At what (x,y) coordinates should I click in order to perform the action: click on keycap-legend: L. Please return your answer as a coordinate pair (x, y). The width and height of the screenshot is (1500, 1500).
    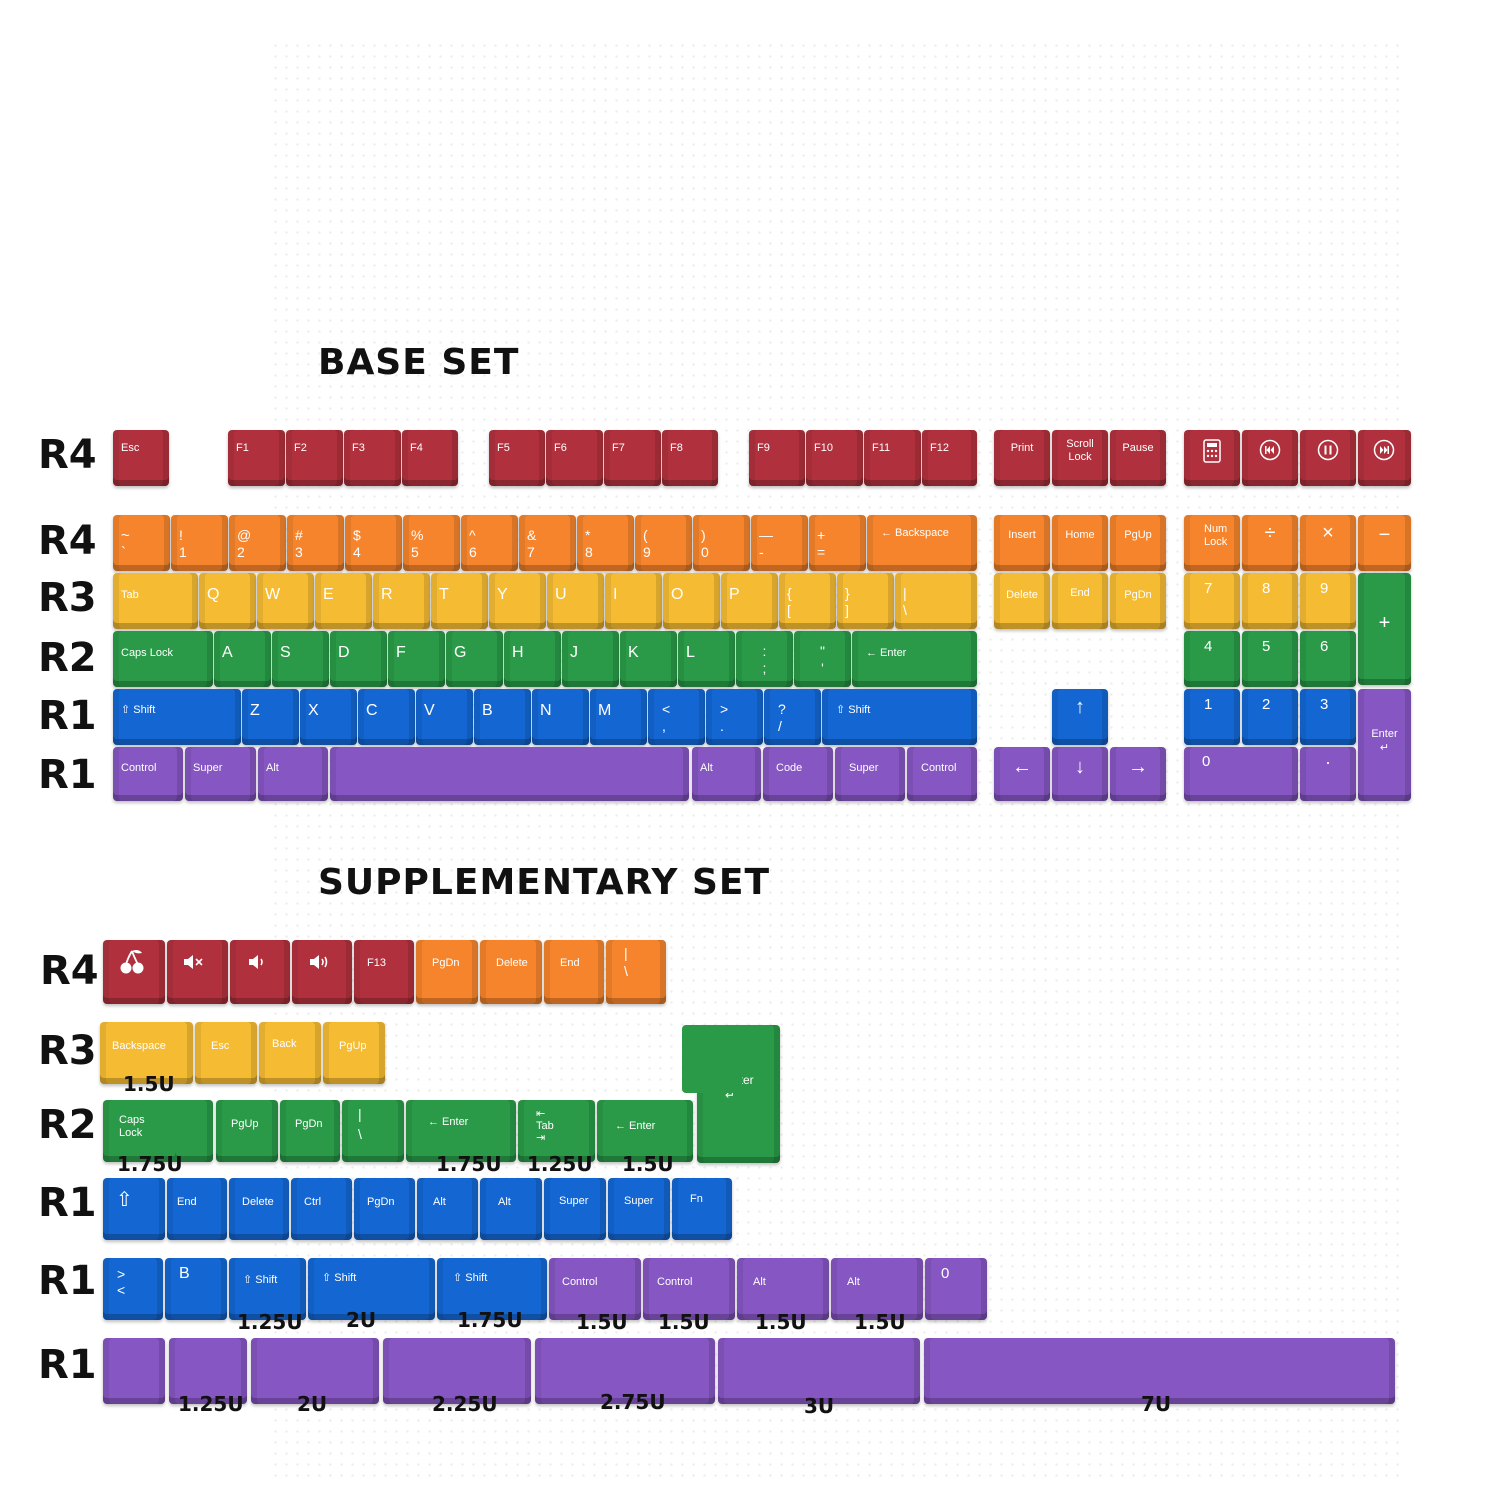
    Looking at the image, I should click on (690, 652).